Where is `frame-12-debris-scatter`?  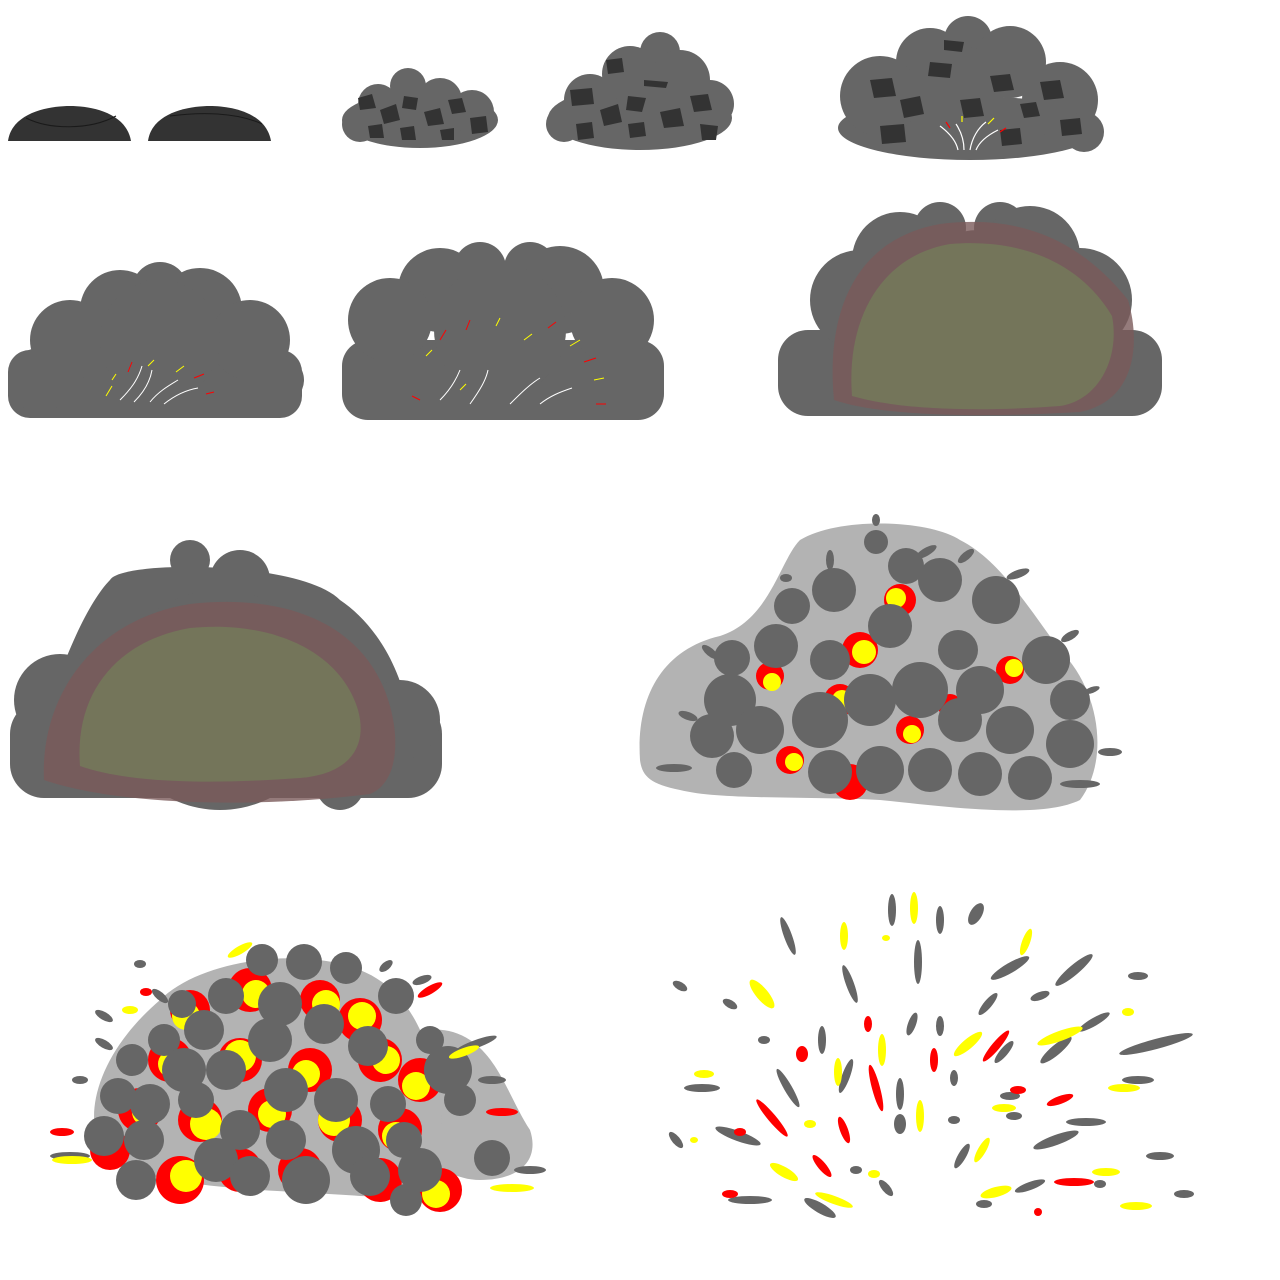
frame-12-debris-scatter is located at coordinates (931, 1055).